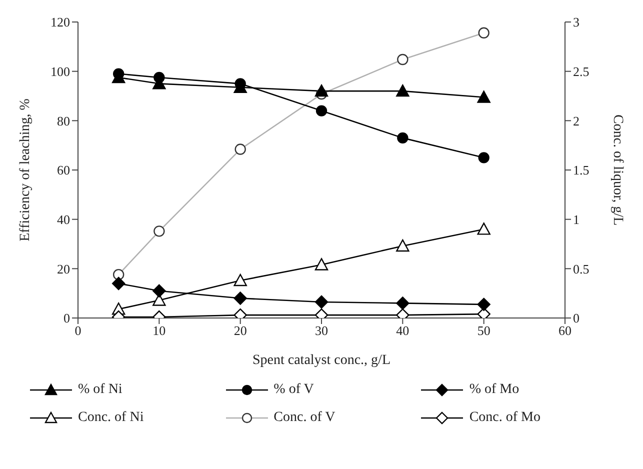 Image resolution: width=643 pixels, height=469 pixels. I want to click on x-tick-label: 60, so click(565, 330).